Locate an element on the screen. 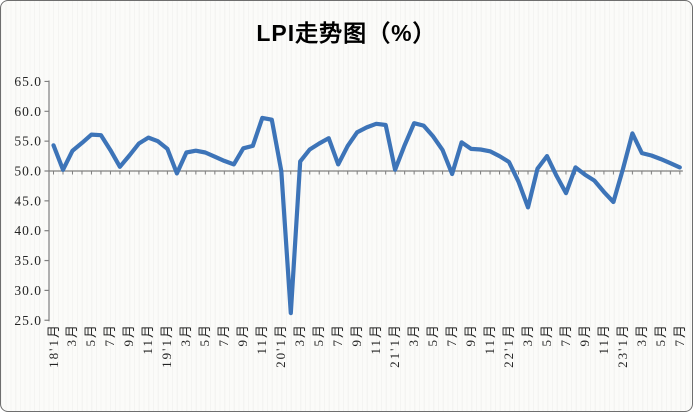 The height and width of the screenshot is (412, 693). y-axis-label: 45.0 is located at coordinates (28, 200).